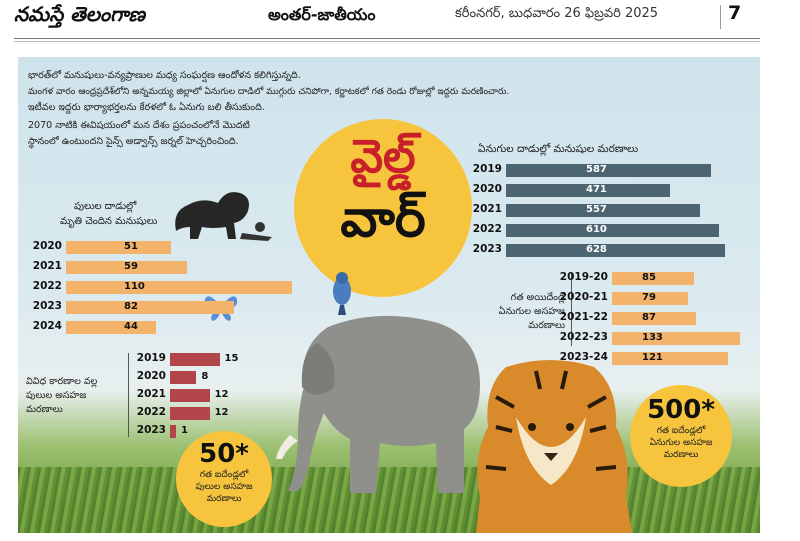 The image size is (800, 541). I want to click on elephant-attack-deaths-year-3: 2022, so click(487, 229).